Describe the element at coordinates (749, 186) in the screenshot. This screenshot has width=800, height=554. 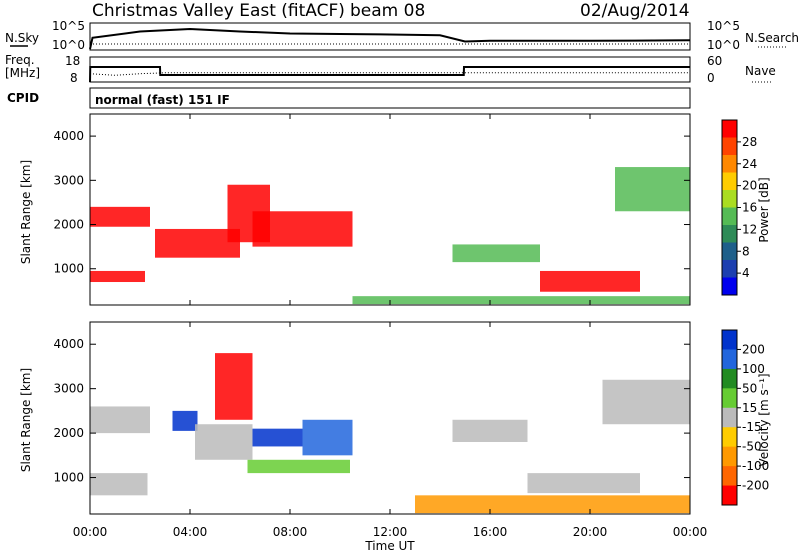
I see `colorbar-tick-label: 20` at that location.